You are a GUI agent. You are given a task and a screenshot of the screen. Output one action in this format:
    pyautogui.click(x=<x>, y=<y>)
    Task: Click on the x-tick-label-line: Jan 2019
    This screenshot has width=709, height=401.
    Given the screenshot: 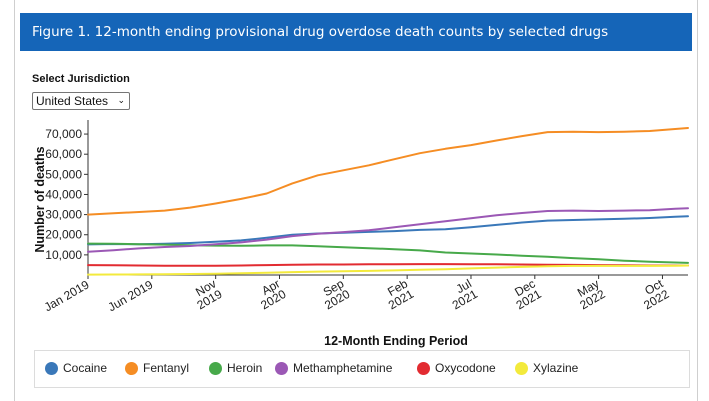 What is the action you would take?
    pyautogui.click(x=67, y=295)
    